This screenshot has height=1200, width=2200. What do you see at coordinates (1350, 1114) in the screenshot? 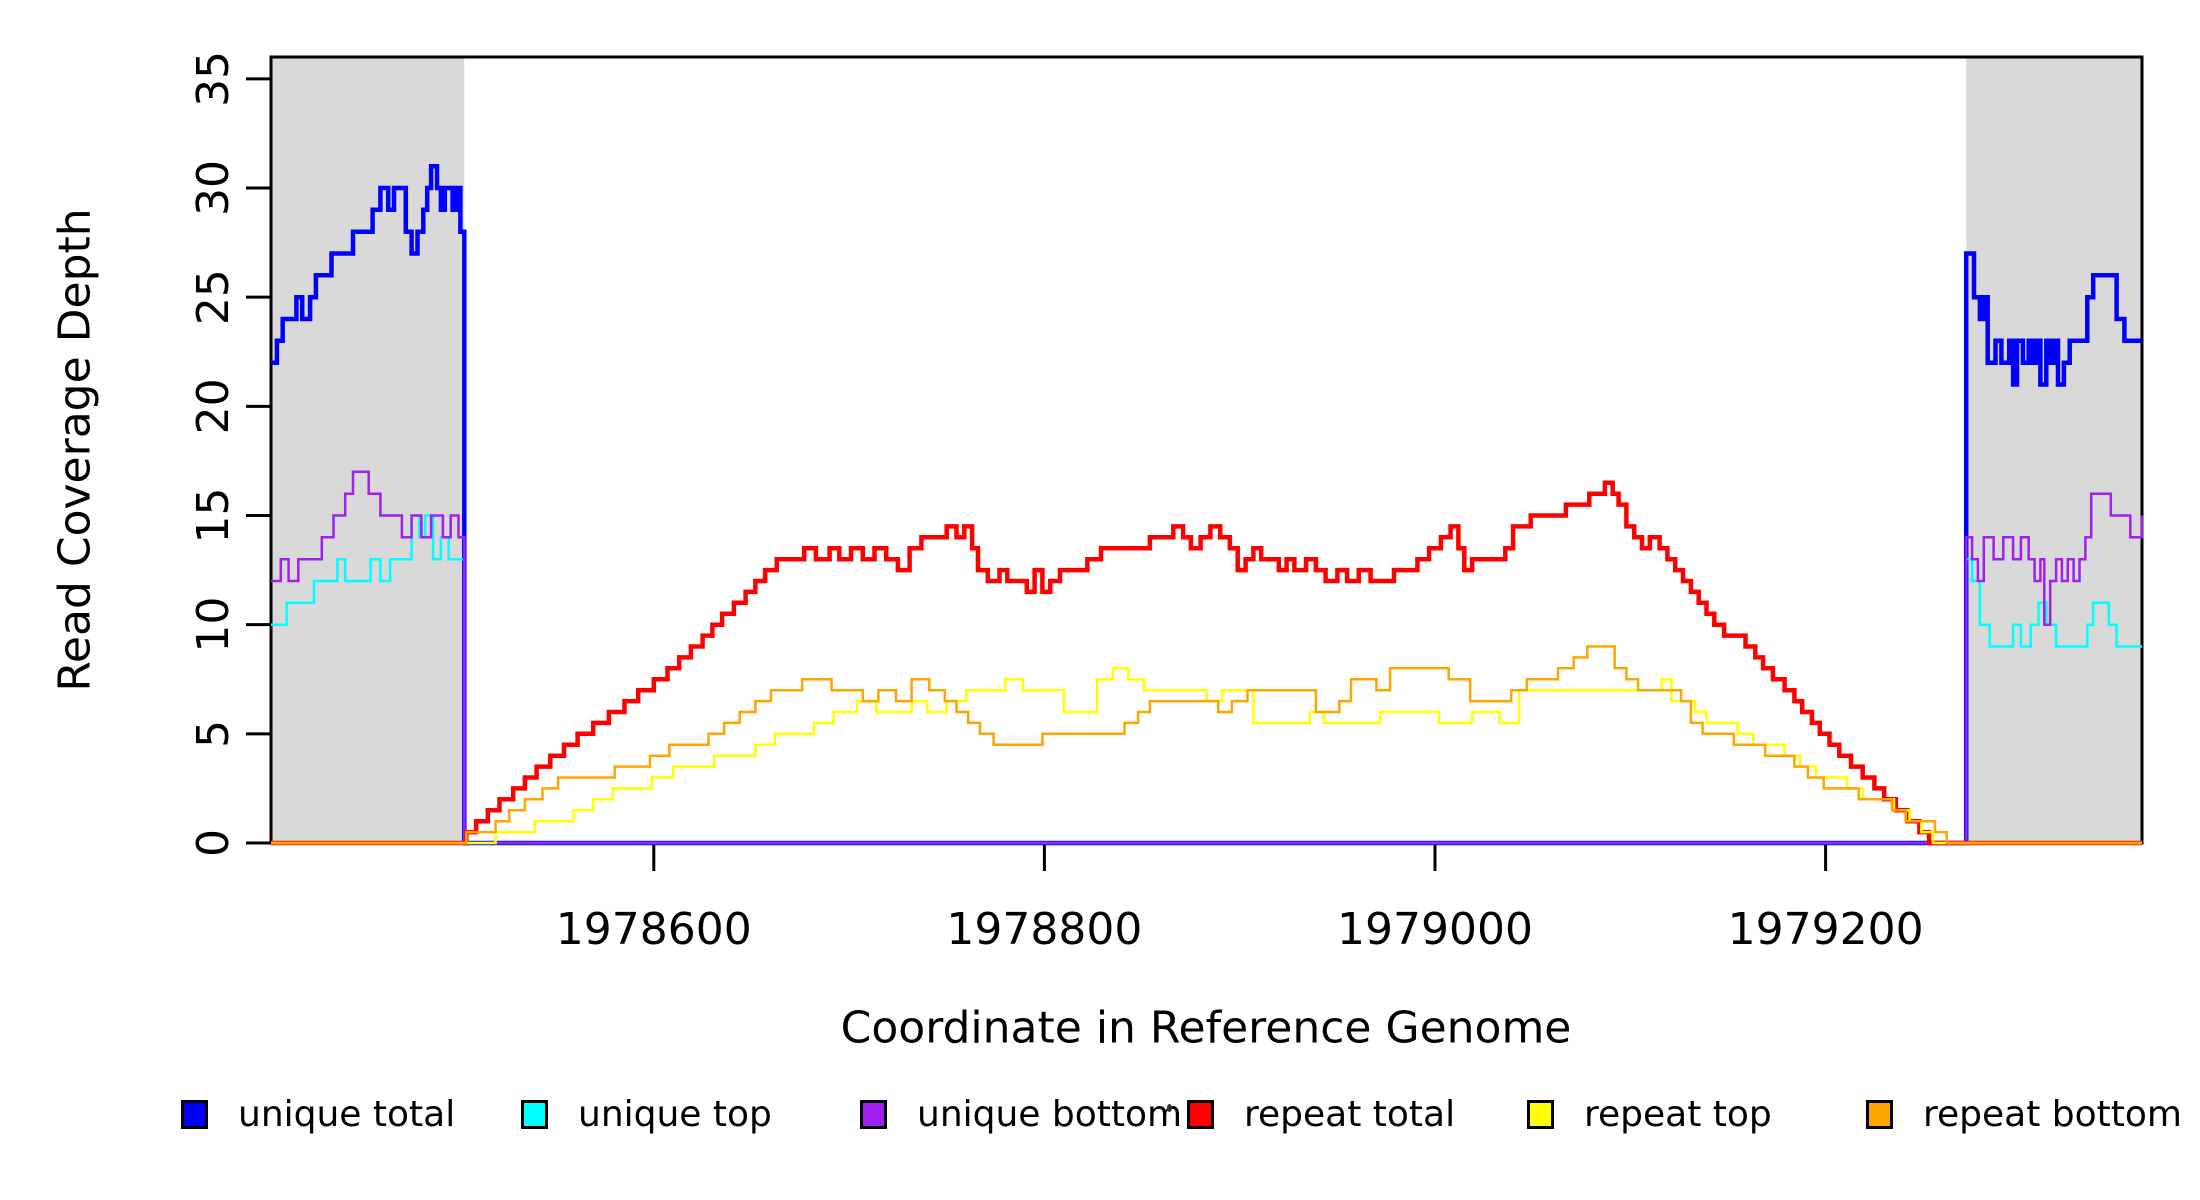
I see `legend-label: repeat total` at bounding box center [1350, 1114].